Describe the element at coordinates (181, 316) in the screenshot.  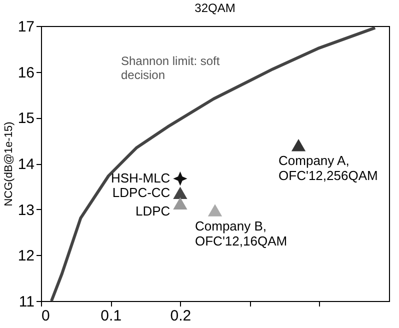
I see `x-tick-label: 0.2` at that location.